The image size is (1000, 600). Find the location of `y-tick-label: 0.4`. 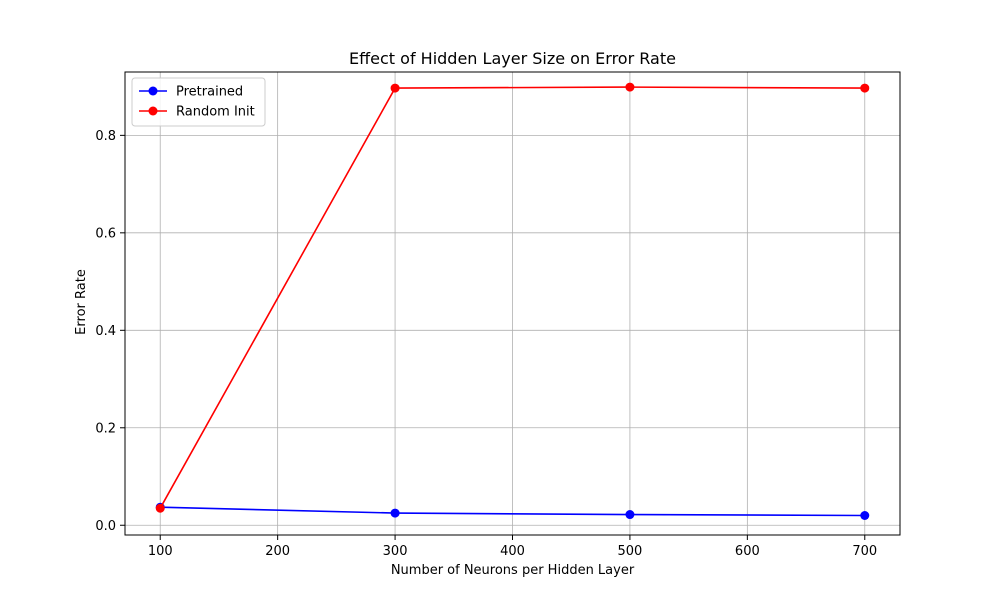

y-tick-label: 0.4 is located at coordinates (105, 331).